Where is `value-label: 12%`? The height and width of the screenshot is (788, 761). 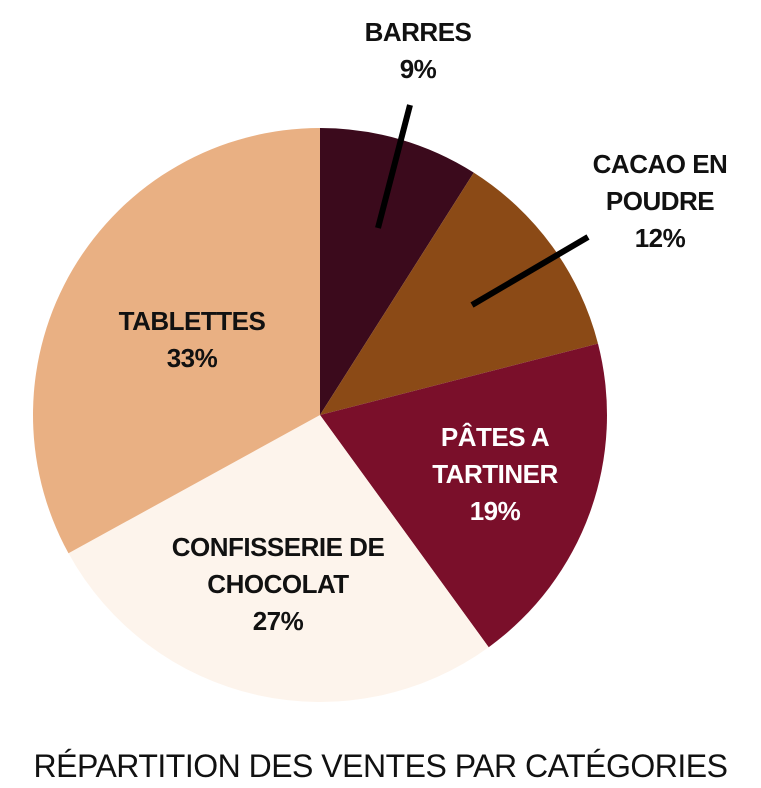
value-label: 12% is located at coordinates (660, 238).